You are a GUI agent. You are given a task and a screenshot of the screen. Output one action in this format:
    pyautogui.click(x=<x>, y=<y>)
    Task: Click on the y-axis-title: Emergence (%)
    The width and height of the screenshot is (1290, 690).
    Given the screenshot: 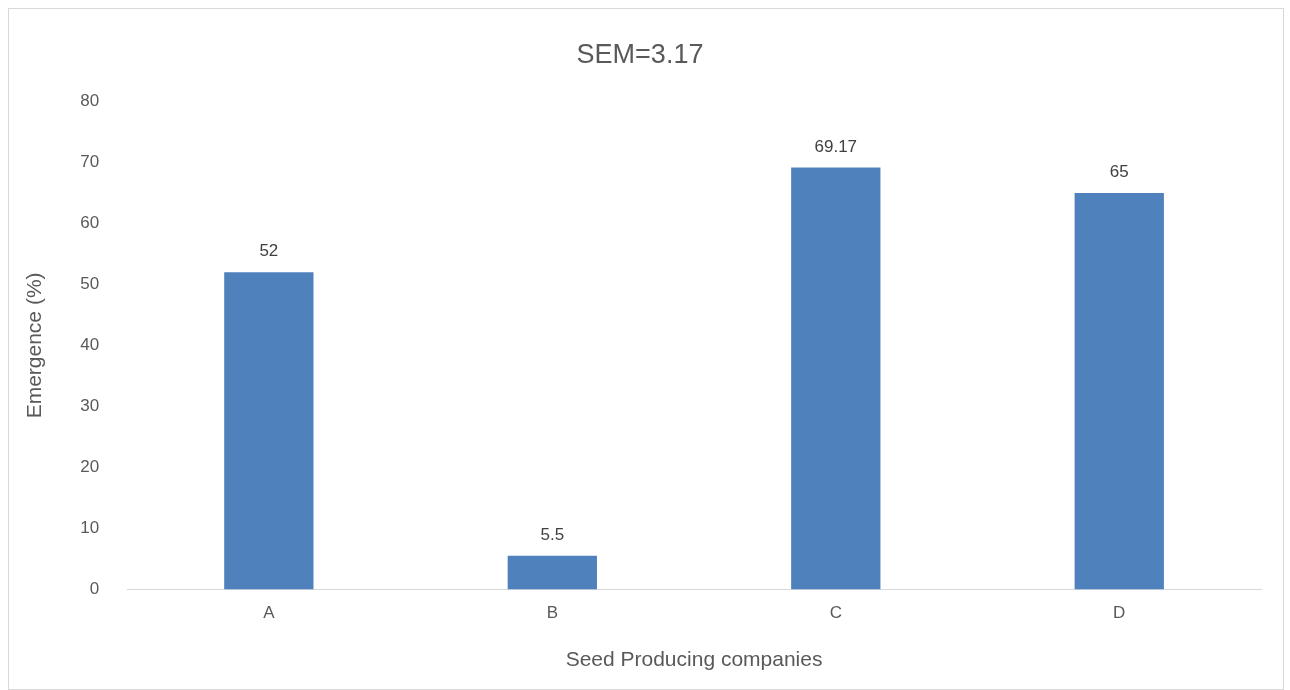 What is the action you would take?
    pyautogui.click(x=34, y=345)
    